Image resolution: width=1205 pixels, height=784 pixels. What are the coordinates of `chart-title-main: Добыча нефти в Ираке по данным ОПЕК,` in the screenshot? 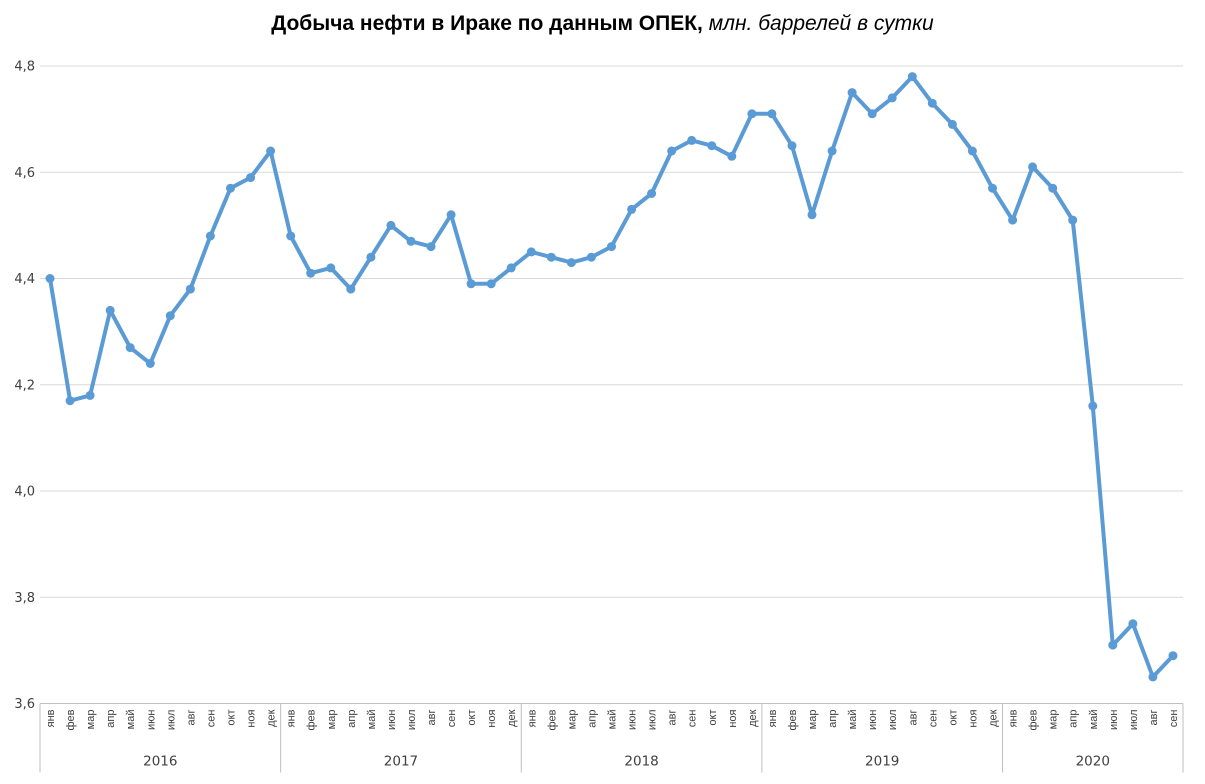 It's located at (487, 23).